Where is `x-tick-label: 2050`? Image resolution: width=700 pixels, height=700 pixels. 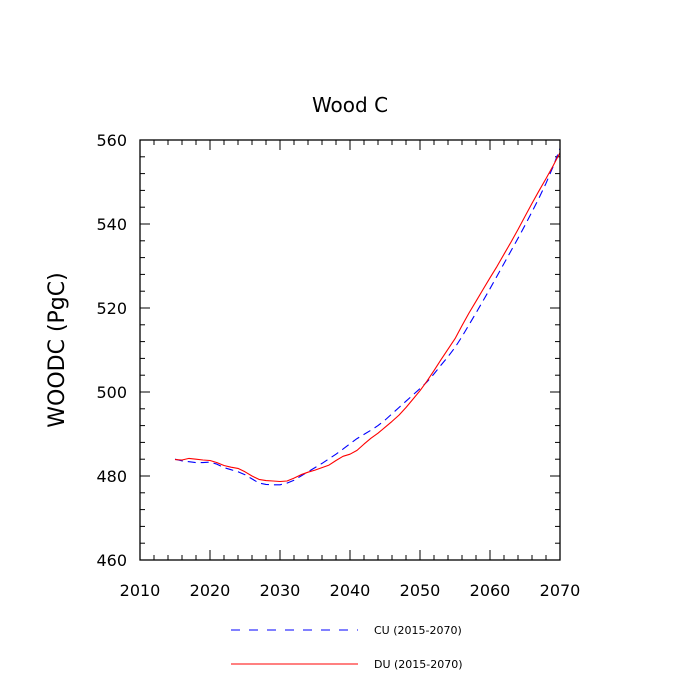
x-tick-label: 2050 is located at coordinates (420, 590).